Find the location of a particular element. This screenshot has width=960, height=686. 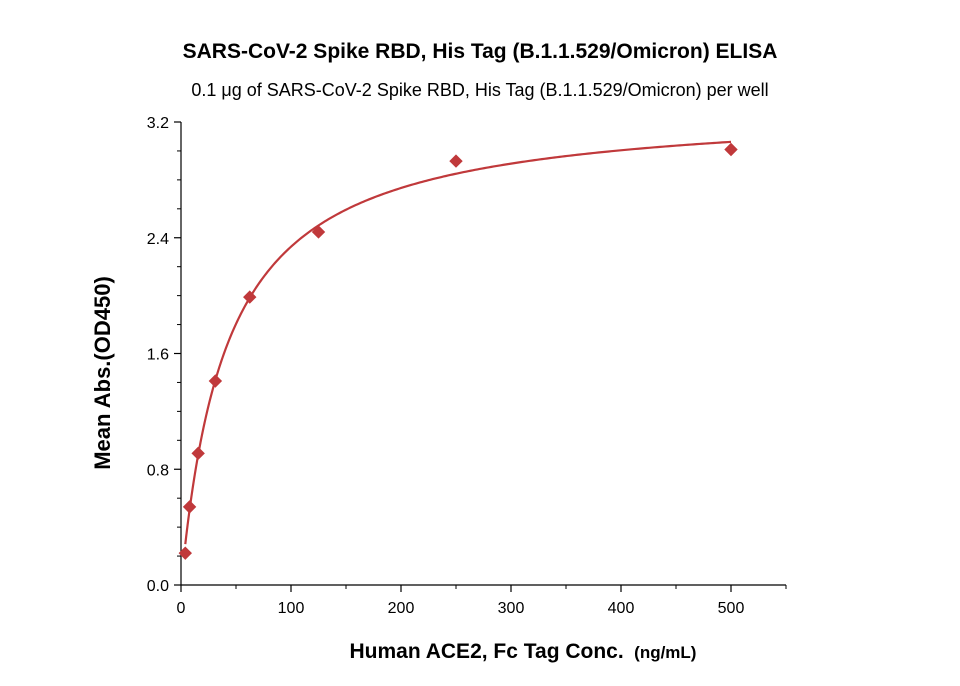

x-tick-label: 500 is located at coordinates (731, 608).